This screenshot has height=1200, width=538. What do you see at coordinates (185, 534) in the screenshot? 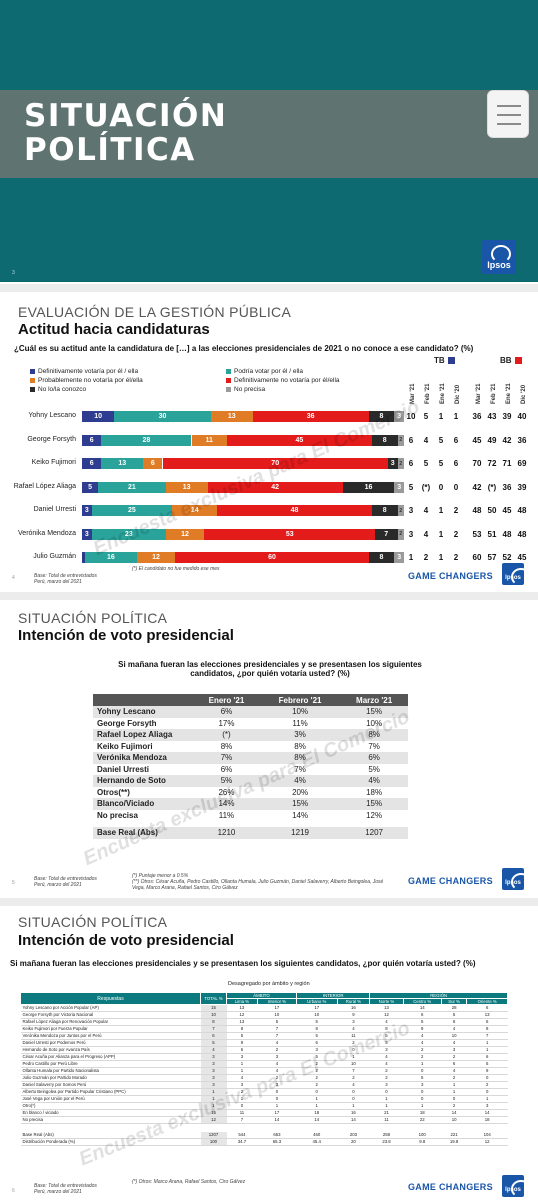
I see `bar-segment: 12` at bounding box center [185, 534].